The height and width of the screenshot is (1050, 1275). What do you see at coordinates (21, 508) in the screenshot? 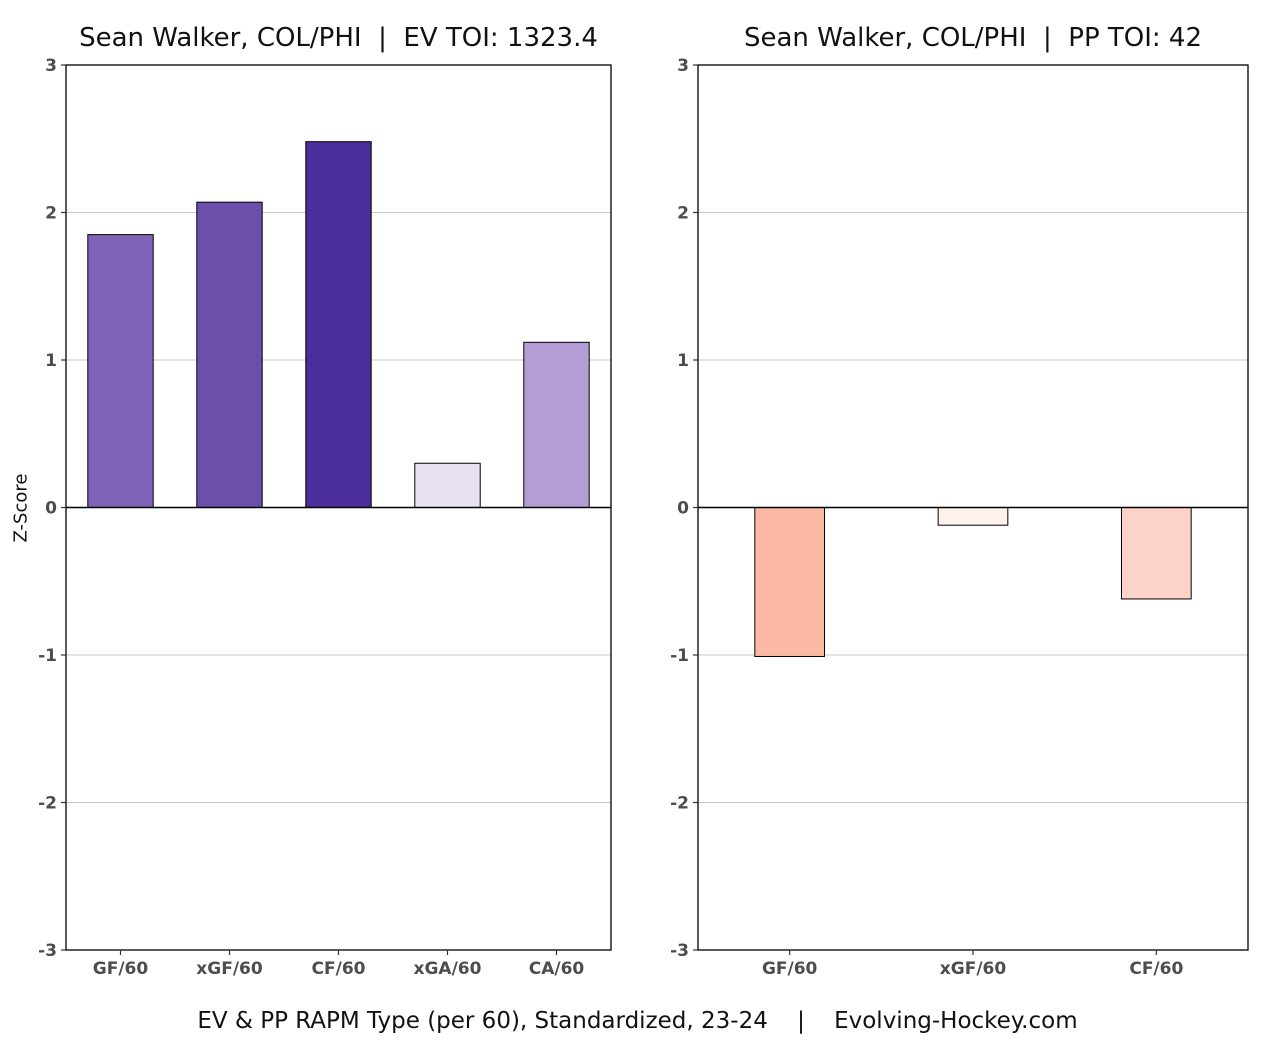
I see `y-axis-label: Z-Score` at bounding box center [21, 508].